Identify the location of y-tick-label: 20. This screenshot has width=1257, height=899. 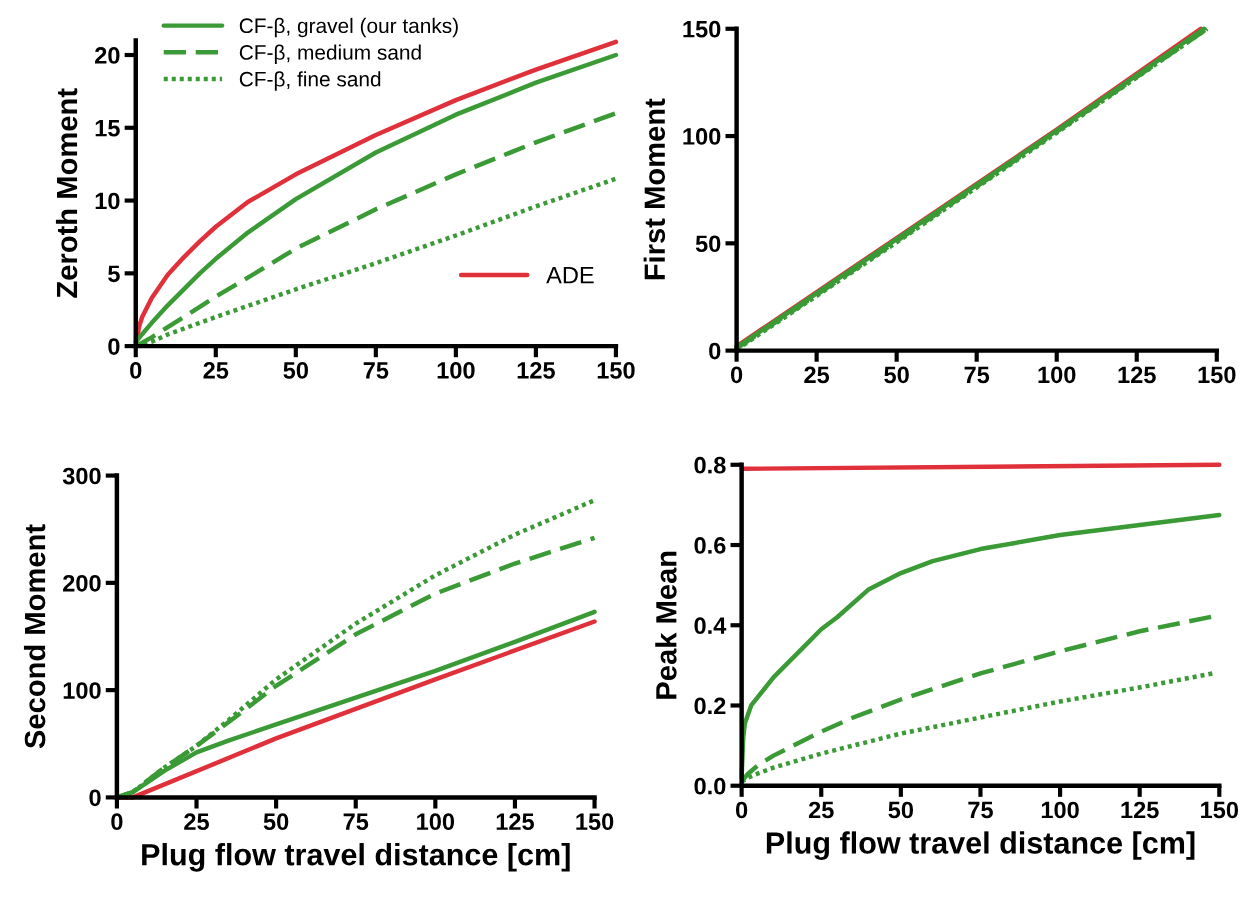
(107, 55).